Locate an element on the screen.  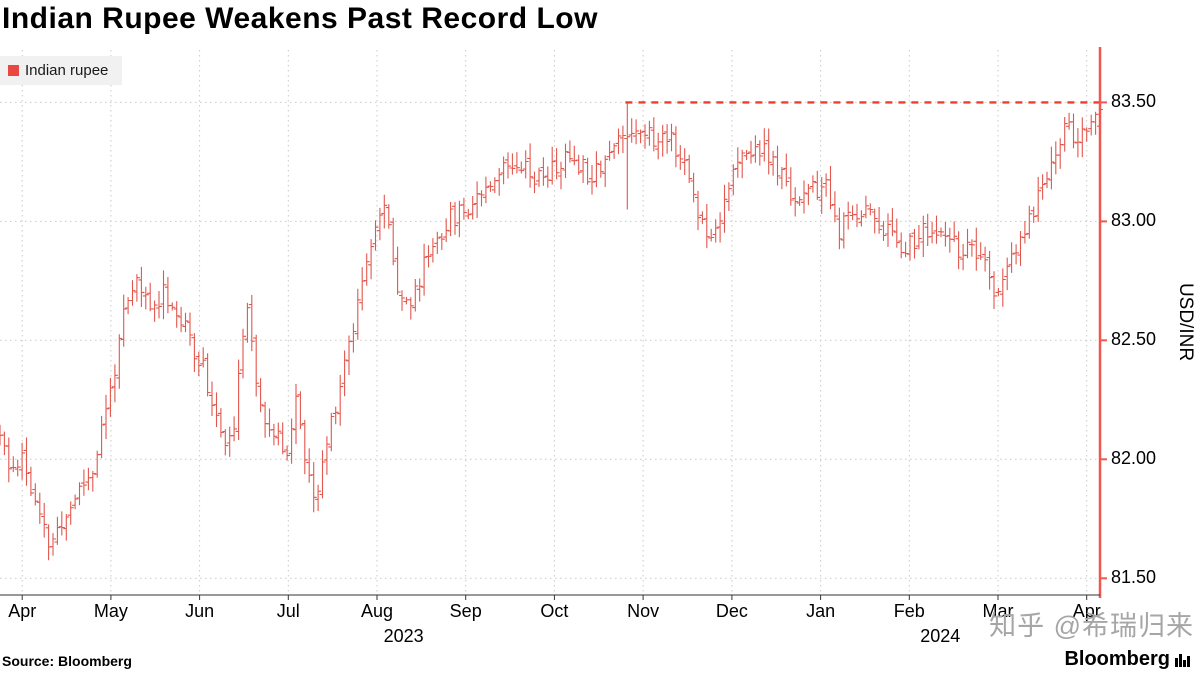
x-tick-label: Nov is located at coordinates (643, 611).